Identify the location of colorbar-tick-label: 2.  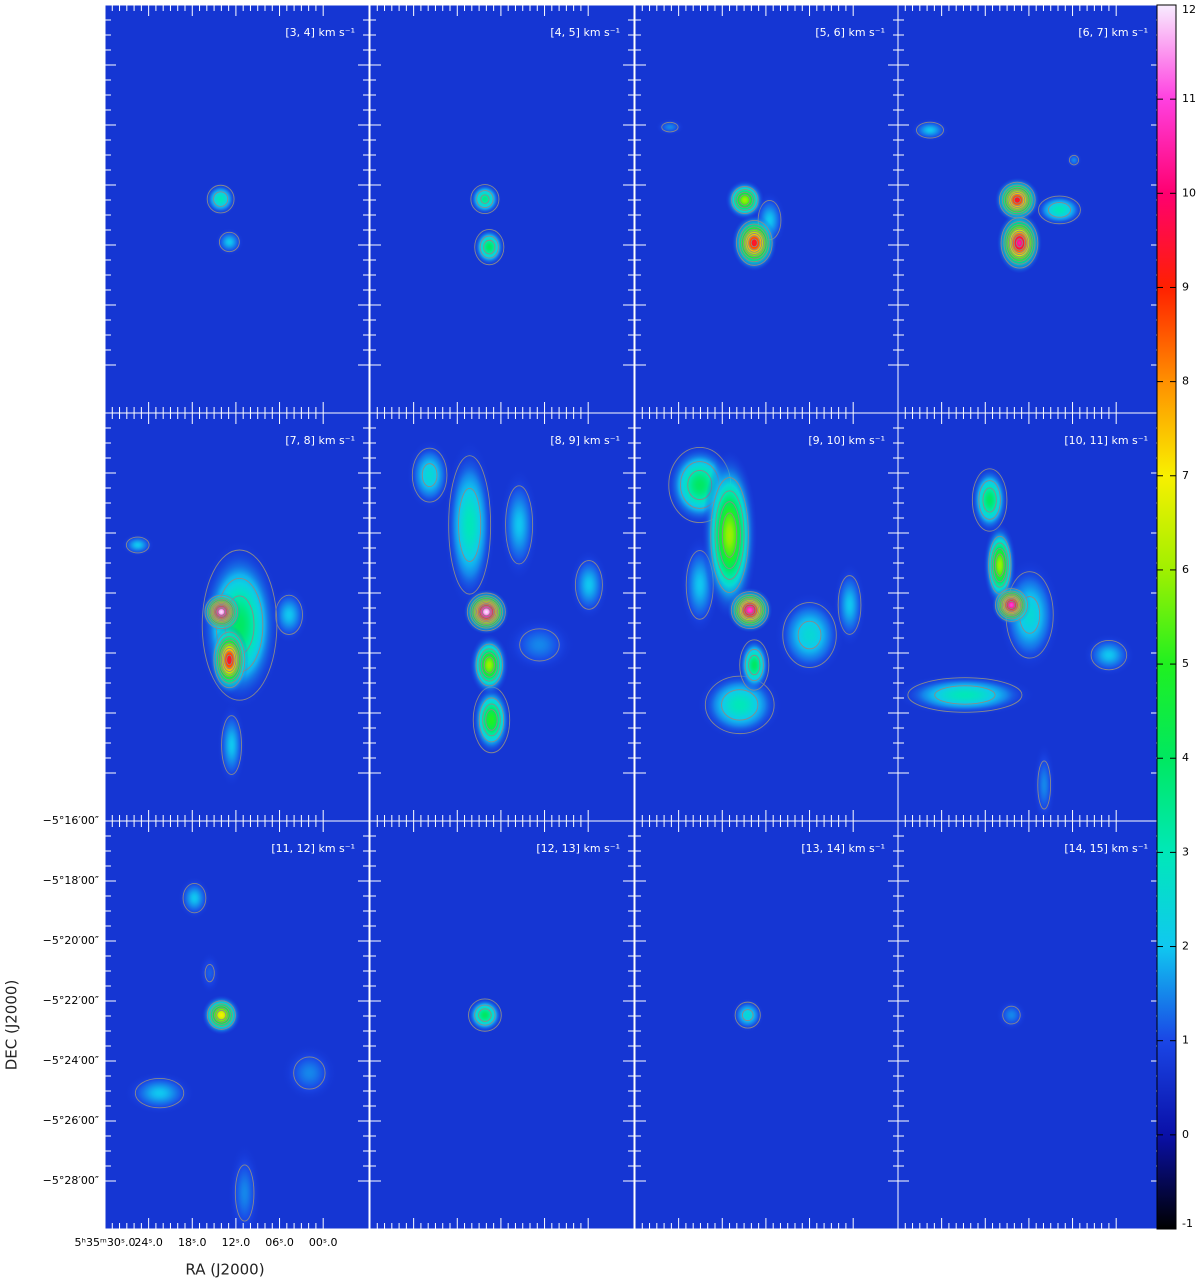
(1185, 946).